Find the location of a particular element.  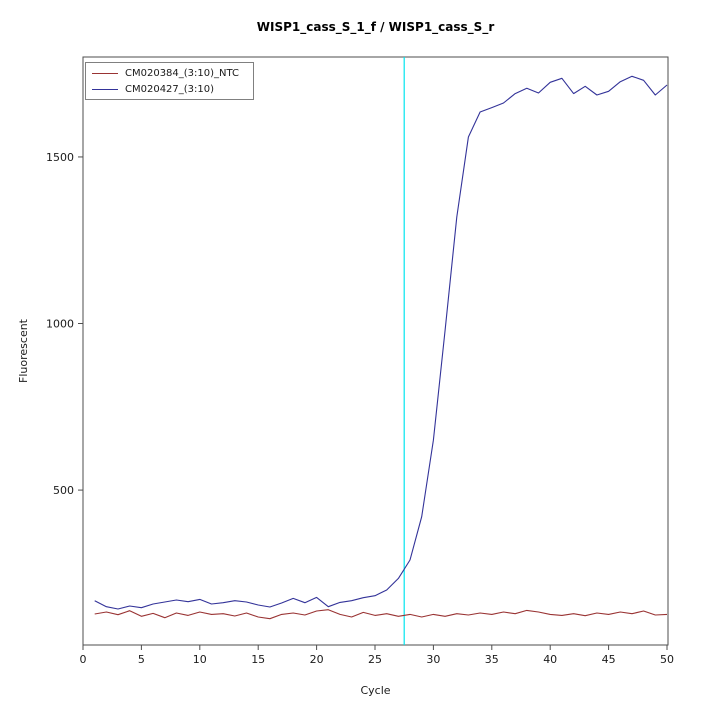

legend-line-swatch-sample is located at coordinates (105, 89).